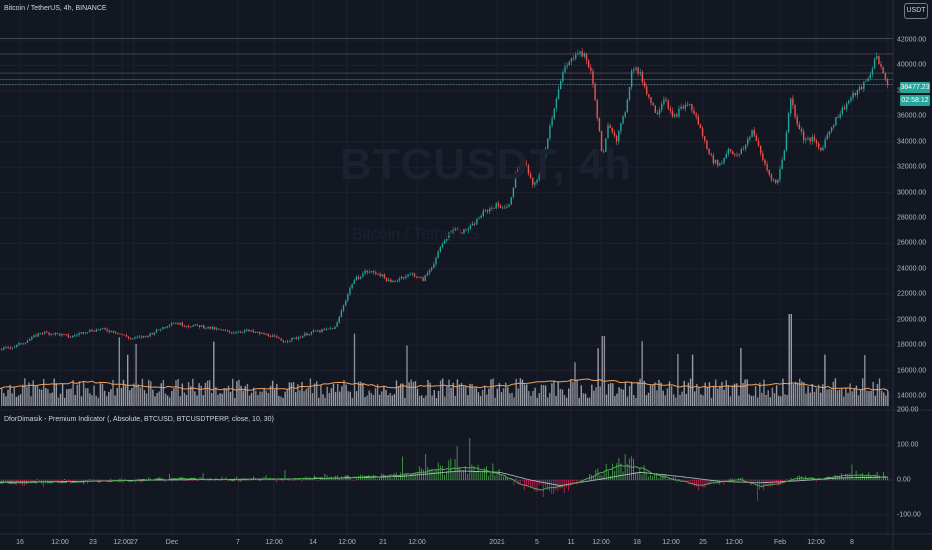 The height and width of the screenshot is (550, 932). What do you see at coordinates (55, 8) in the screenshot?
I see `symbol-title: Bitcoin / TetherUS, 4h, BINANCE` at bounding box center [55, 8].